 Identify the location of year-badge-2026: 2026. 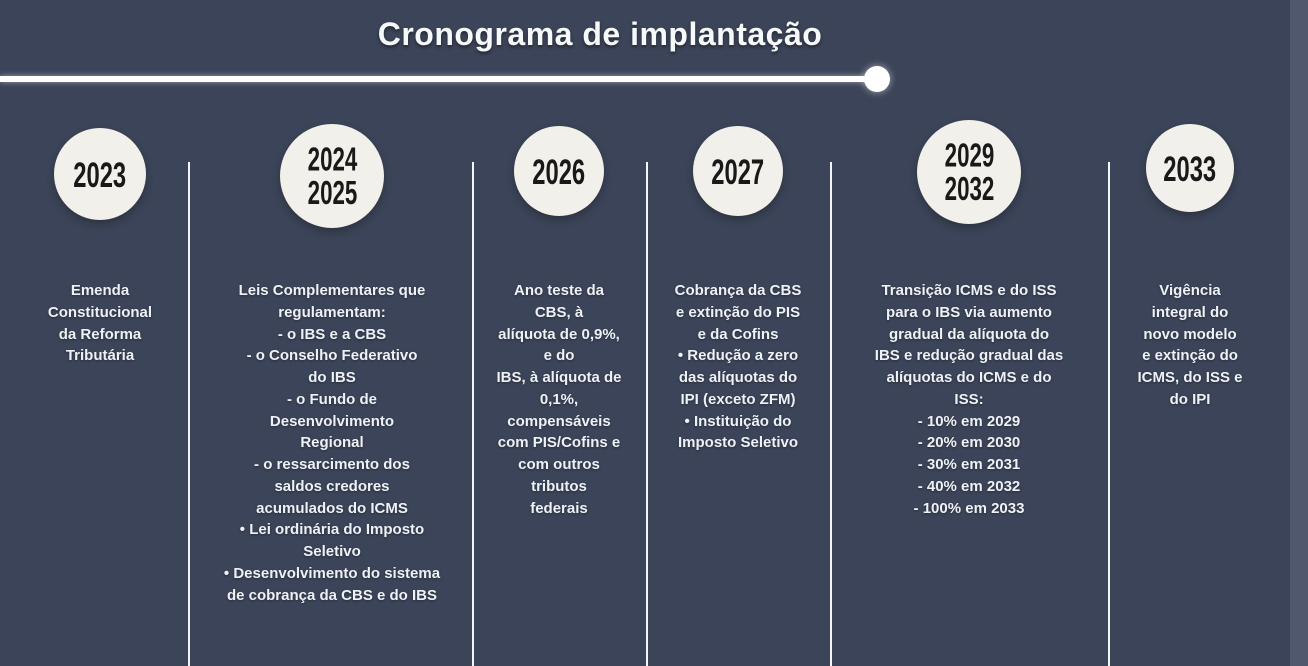
(559, 171).